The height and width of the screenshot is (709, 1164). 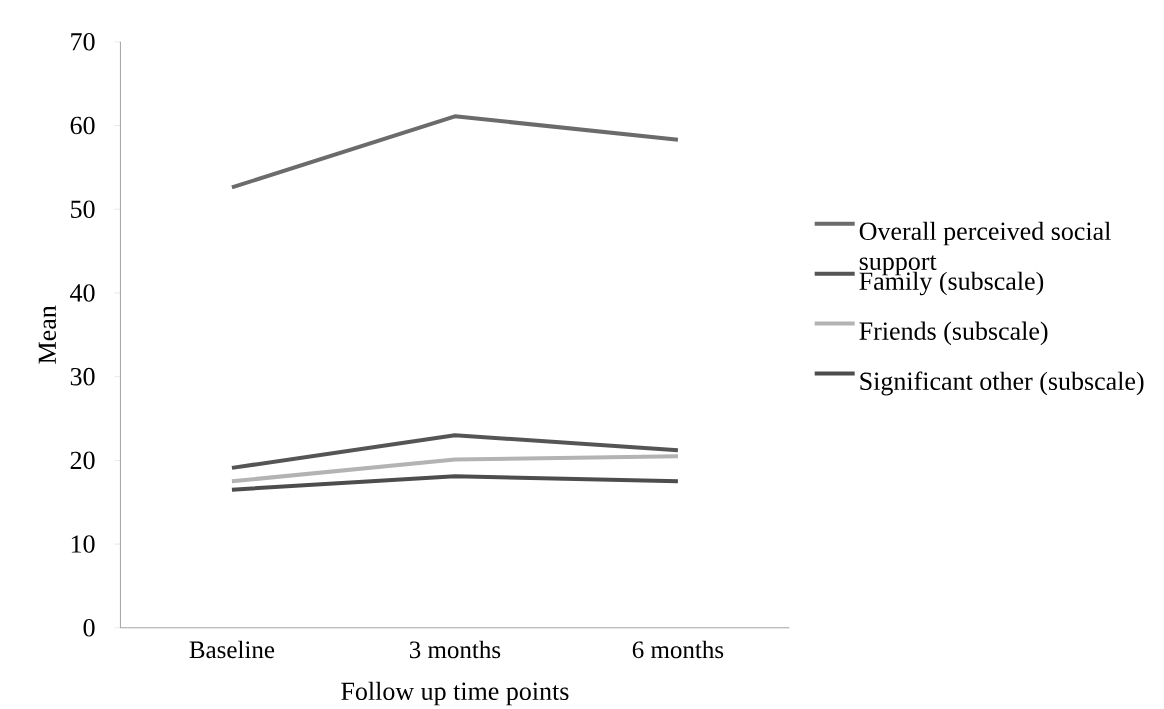 What do you see at coordinates (82, 293) in the screenshot?
I see `y-tick-label: 40` at bounding box center [82, 293].